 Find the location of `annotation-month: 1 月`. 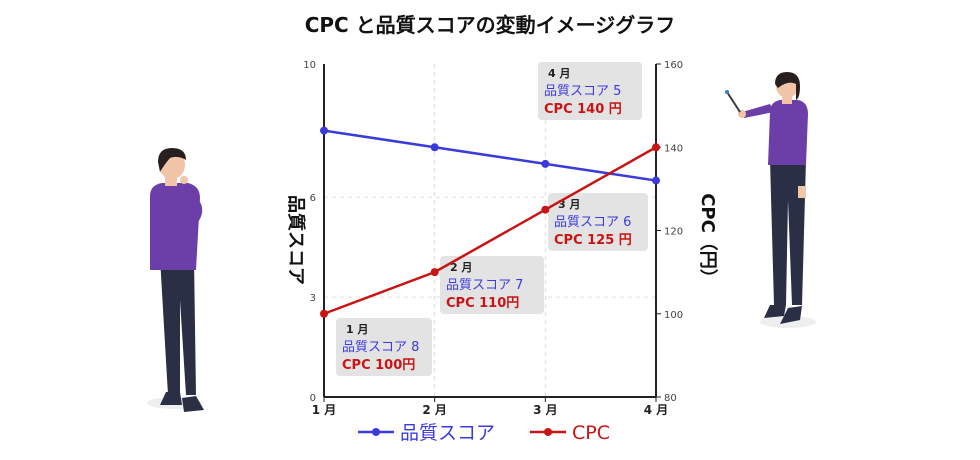

annotation-month: 1 月 is located at coordinates (357, 329).